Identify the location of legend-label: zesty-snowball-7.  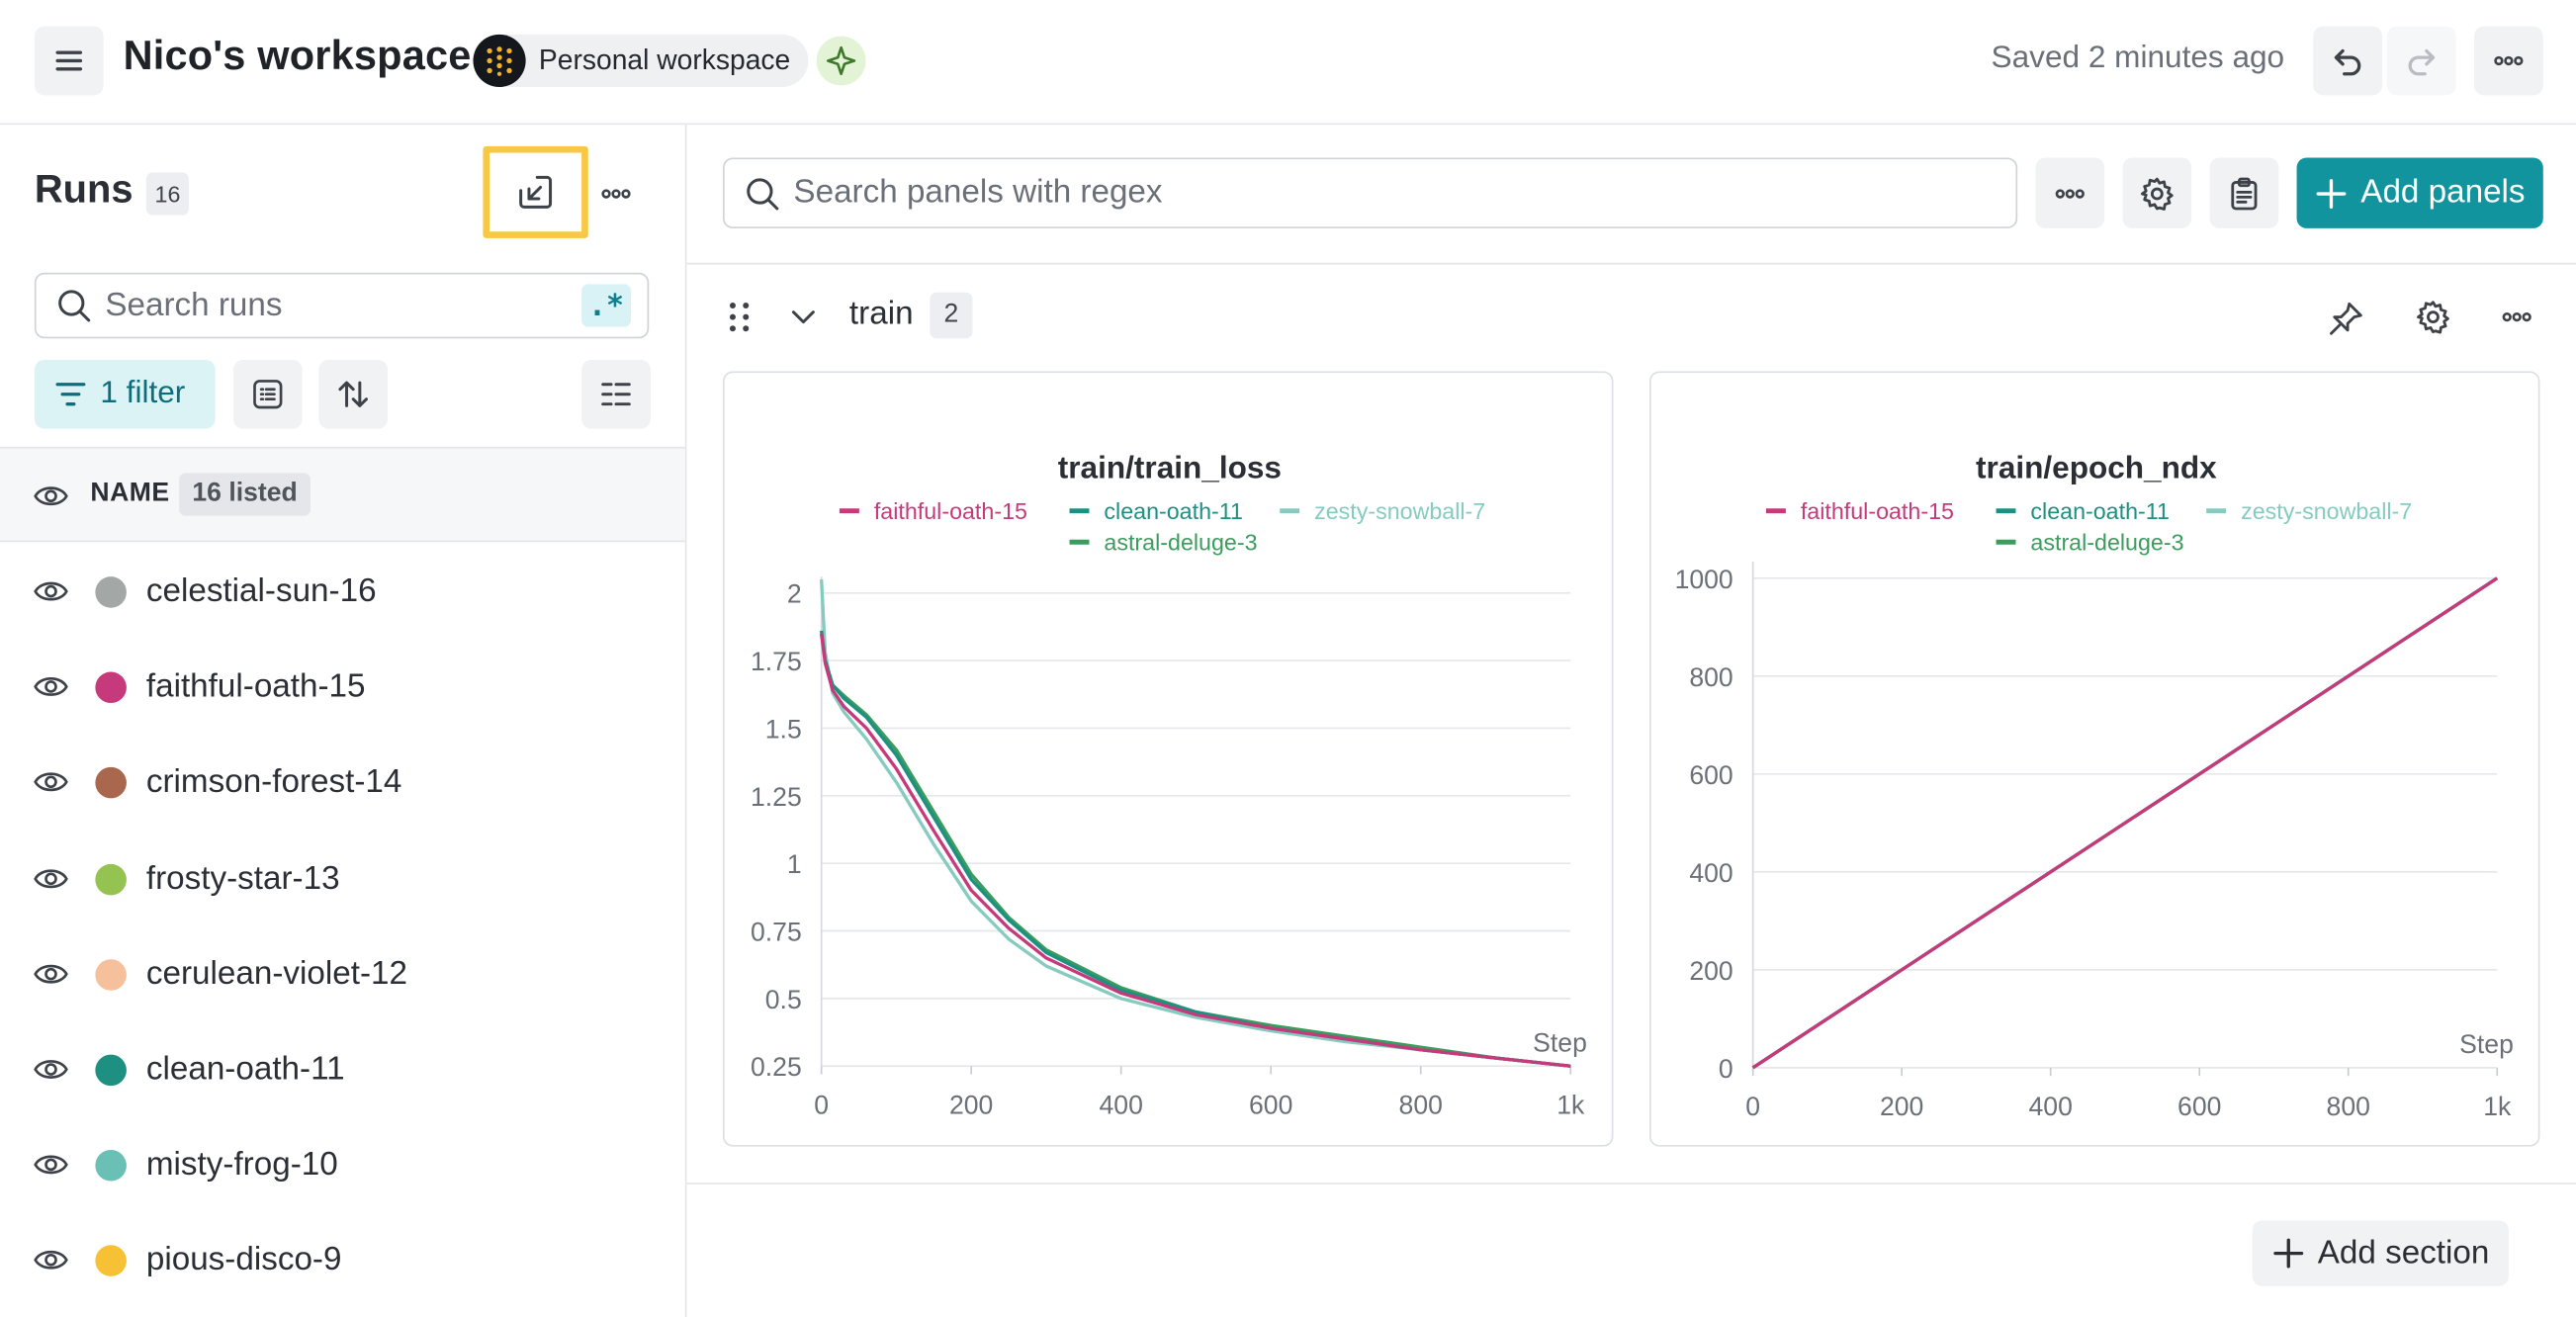
(1399, 511).